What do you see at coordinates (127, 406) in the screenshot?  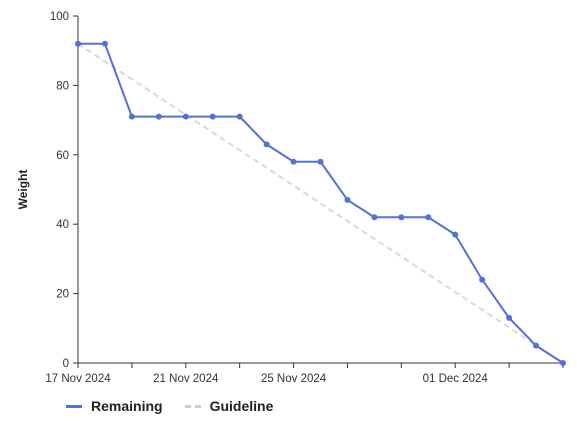 I see `legend-label-remaining: Remaining` at bounding box center [127, 406].